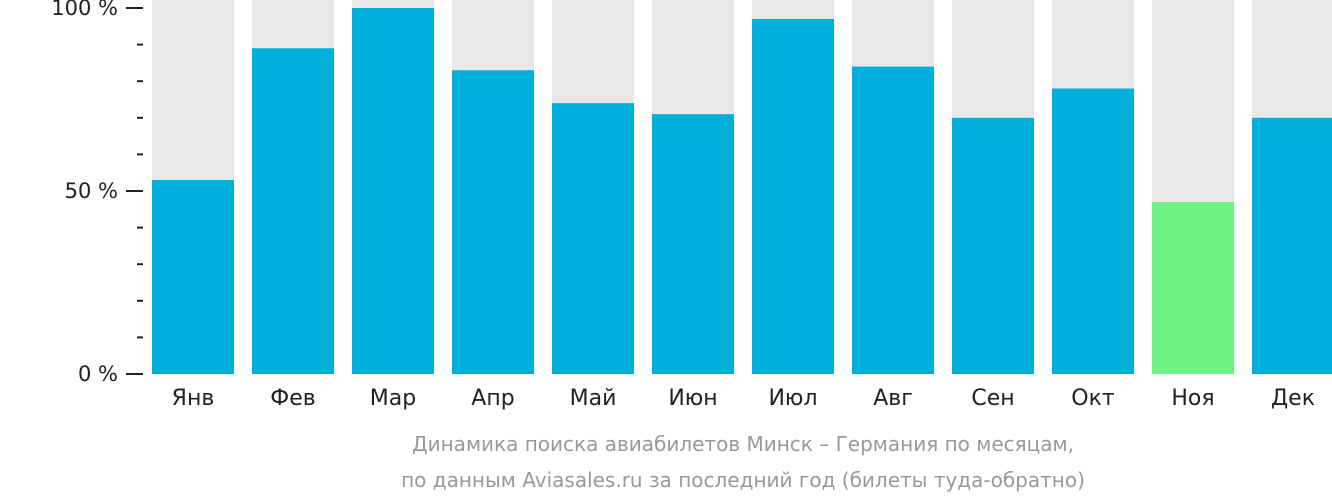 The width and height of the screenshot is (1332, 502). Describe the element at coordinates (393, 398) in the screenshot. I see `x-tick-label: Мар` at that location.